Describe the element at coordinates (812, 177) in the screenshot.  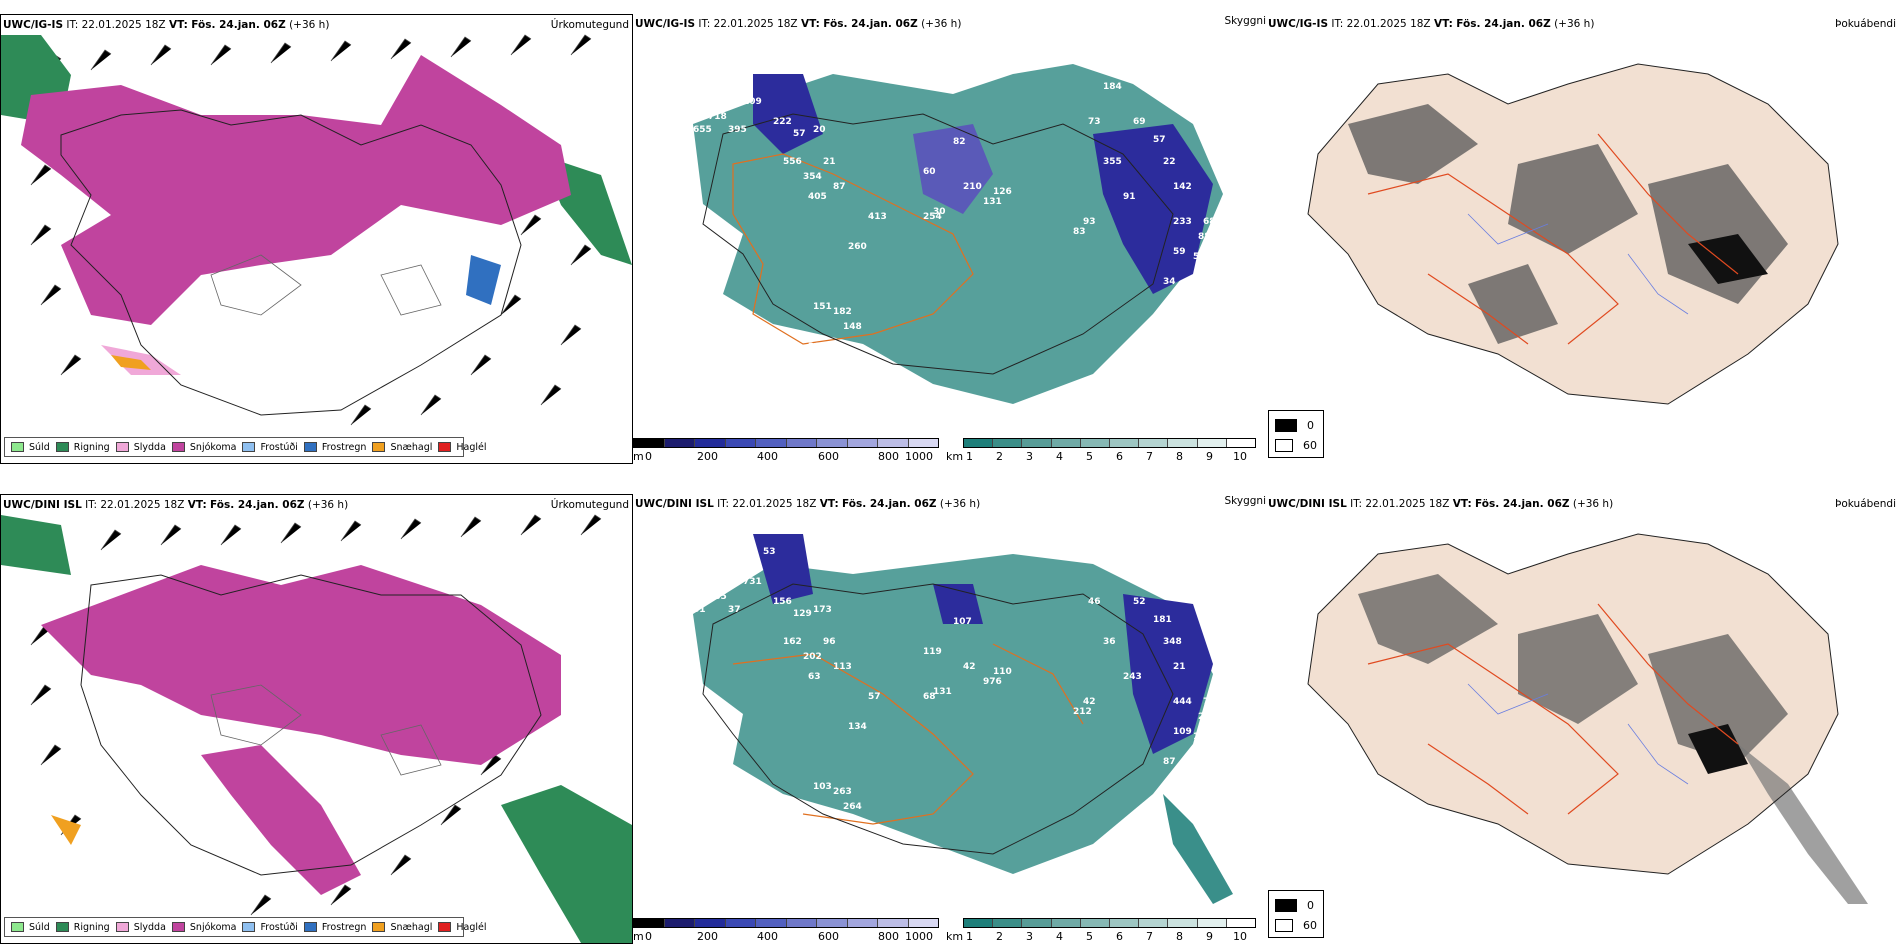
I see `cloudbase-label: 354` at that location.